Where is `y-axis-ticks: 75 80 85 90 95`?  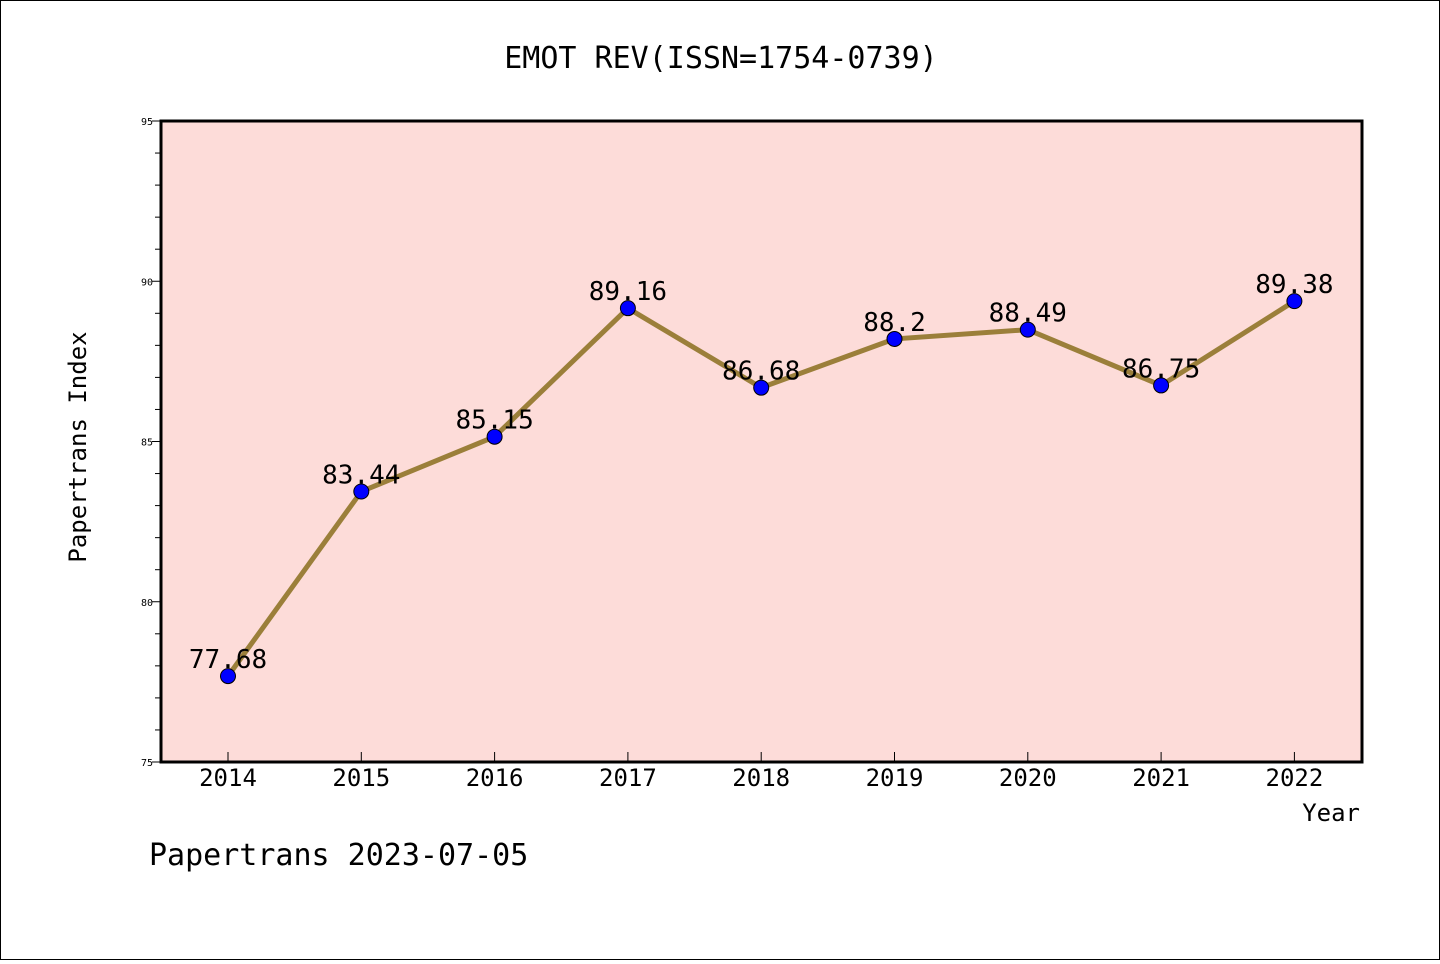 y-axis-ticks: 75 80 85 90 95 is located at coordinates (151, 443).